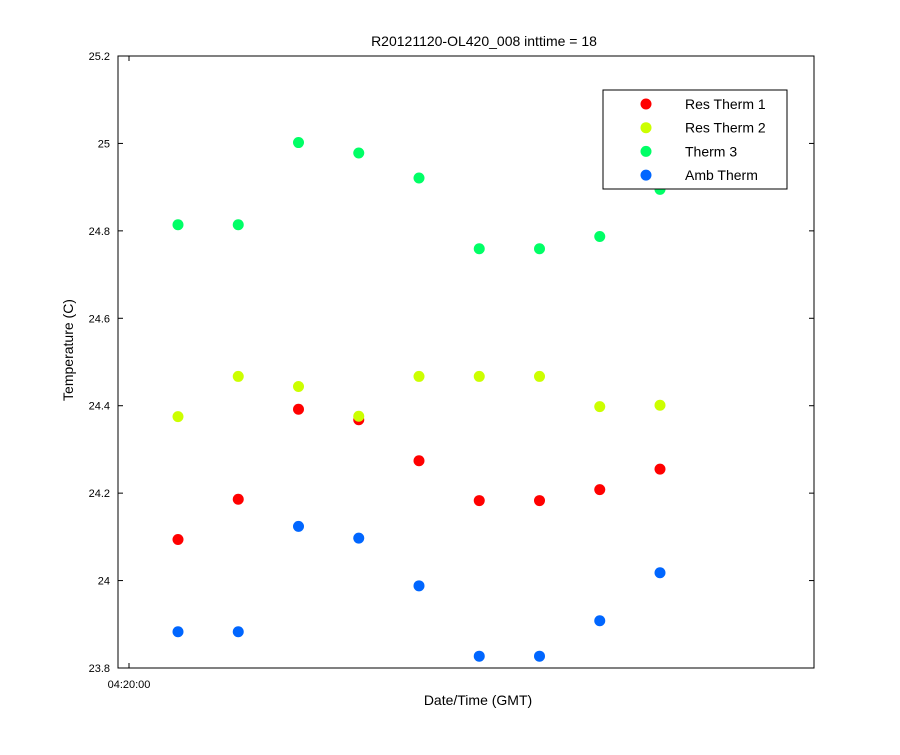 Image resolution: width=900 pixels, height=755 pixels. What do you see at coordinates (721, 175) in the screenshot?
I see `legend-label: Amb Therm` at bounding box center [721, 175].